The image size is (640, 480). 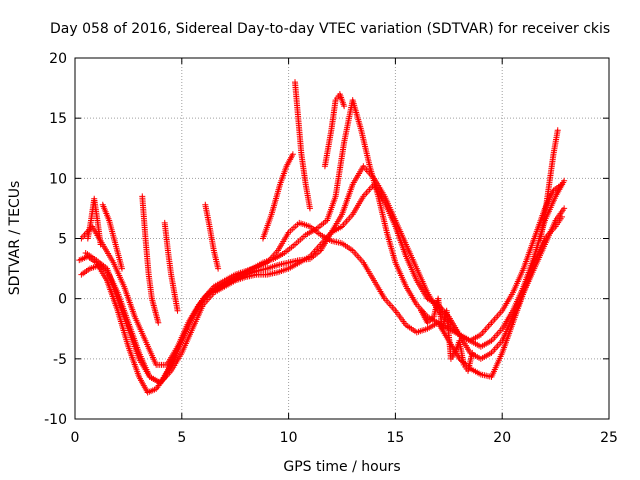 I want to click on x-tick-label: 0, so click(x=75, y=438).